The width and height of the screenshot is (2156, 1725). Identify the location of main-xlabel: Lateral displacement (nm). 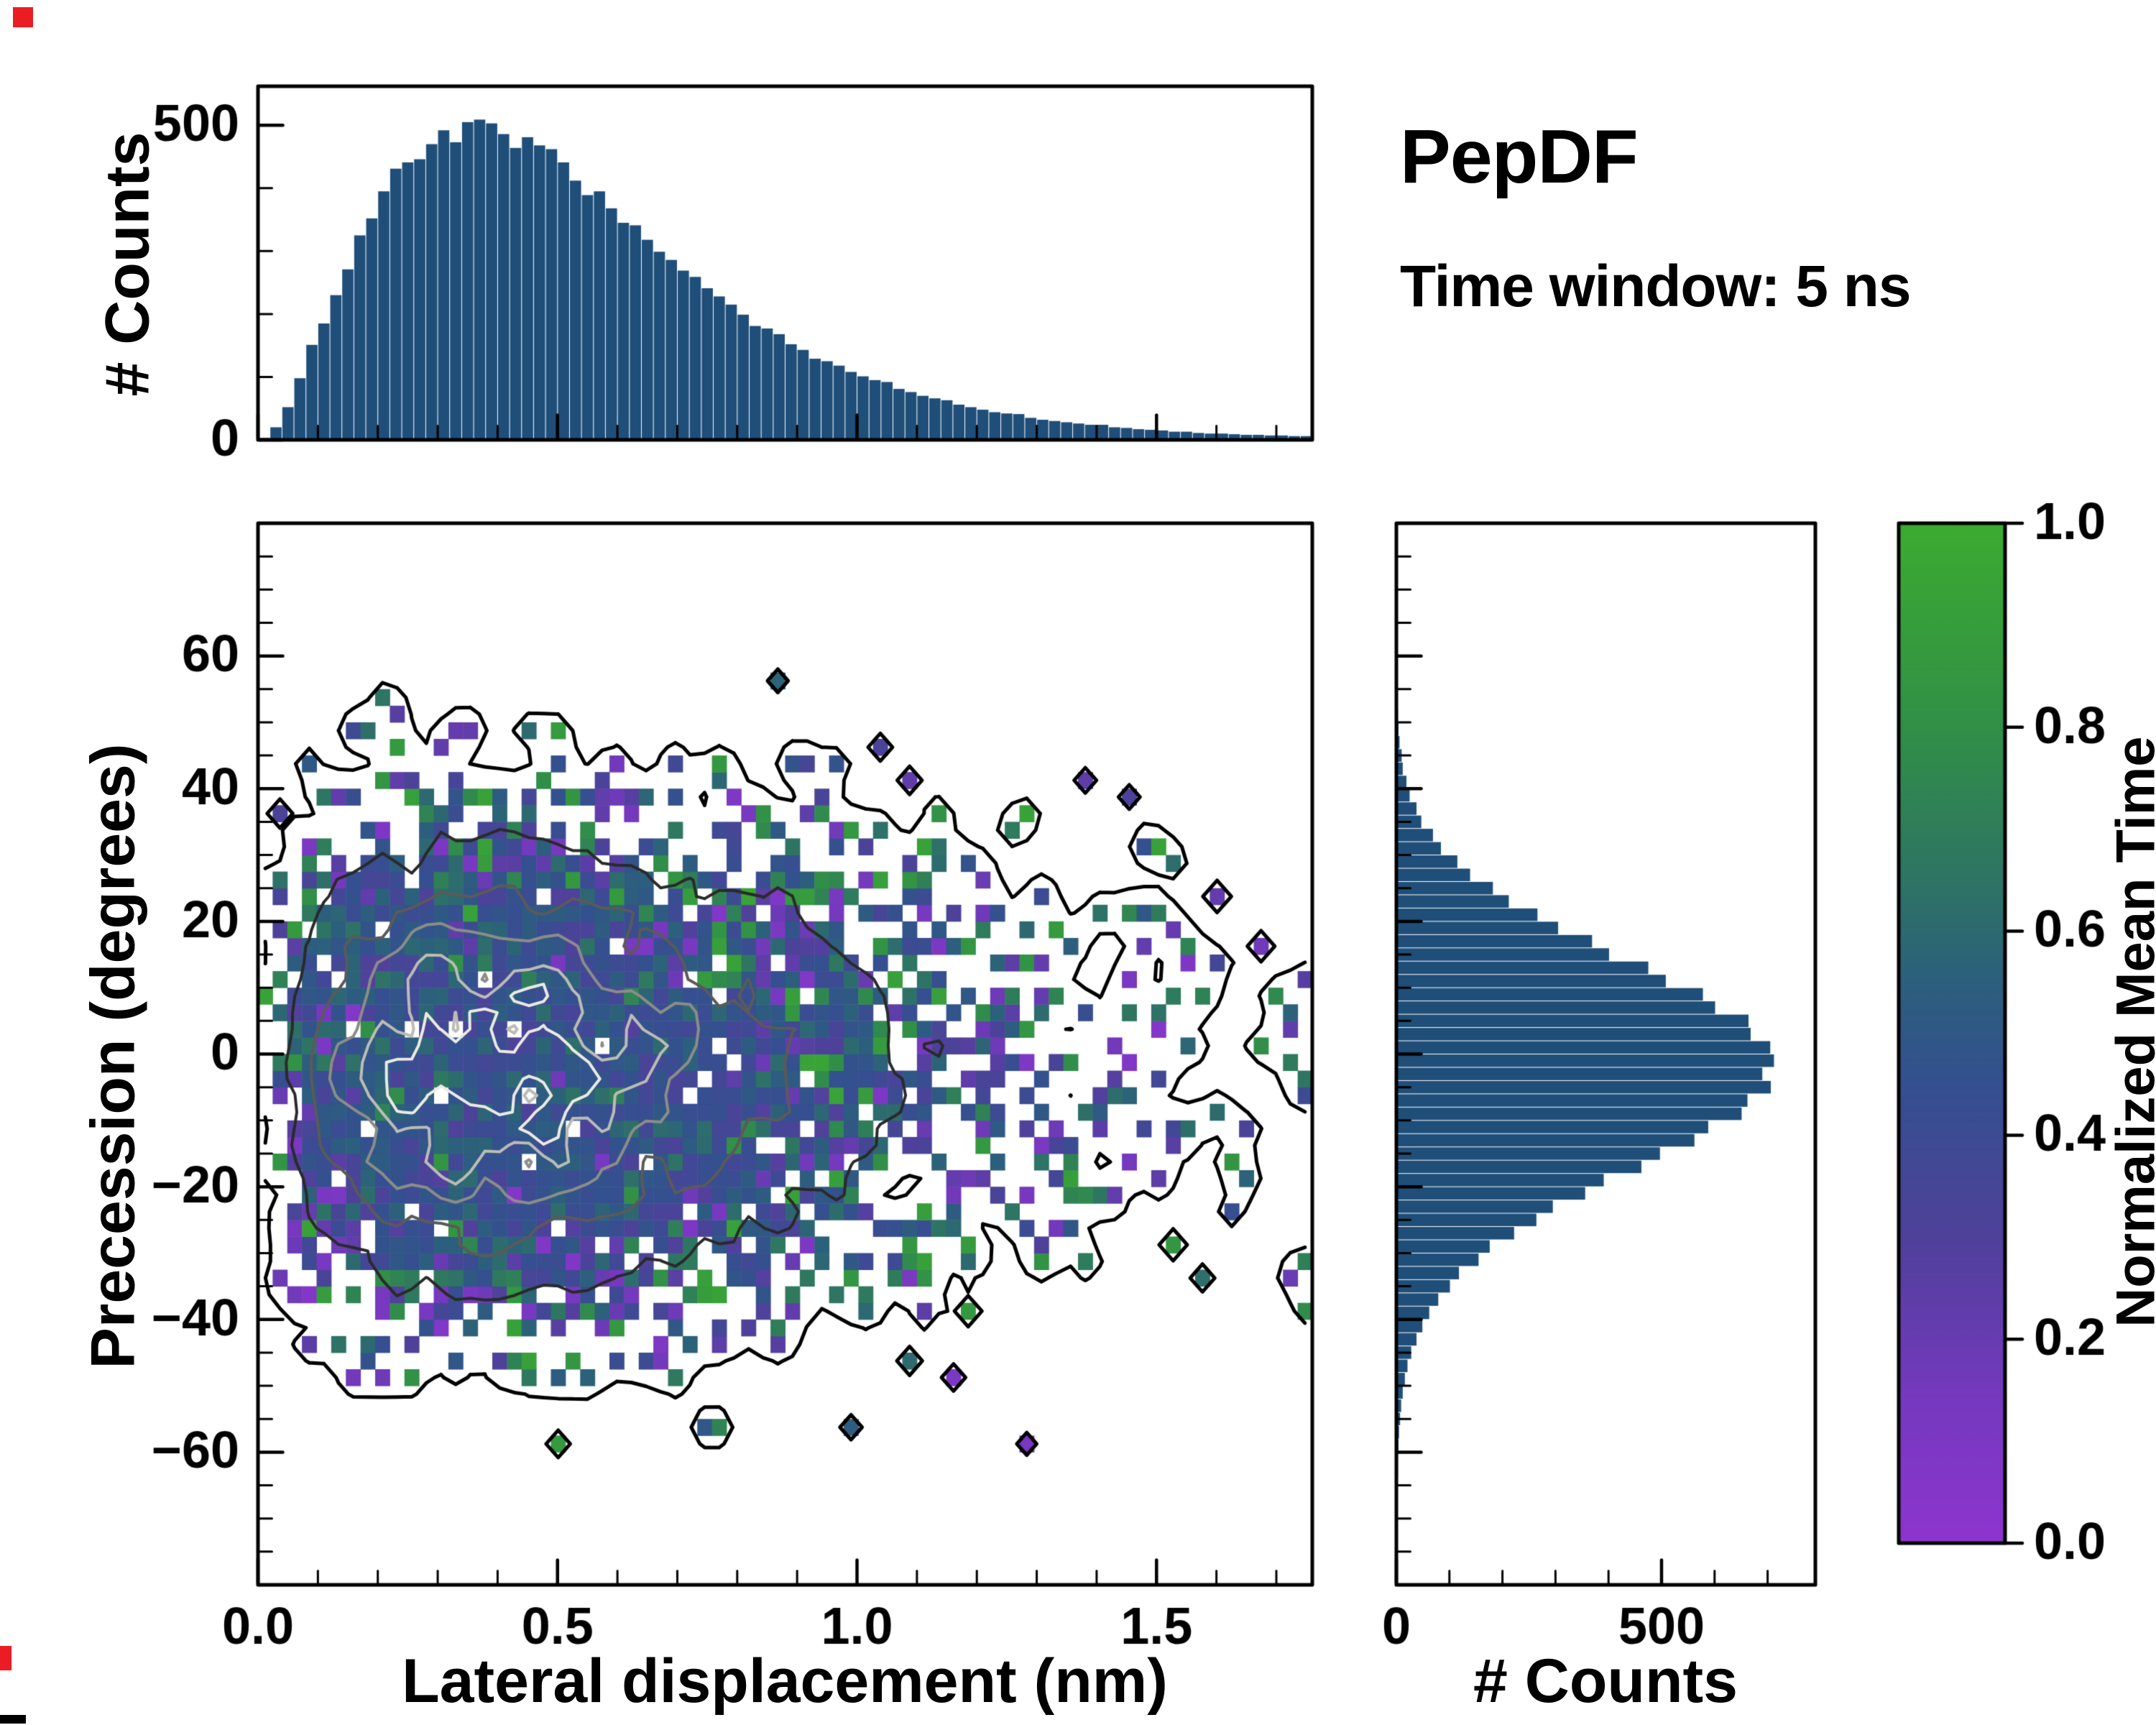
(785, 1681).